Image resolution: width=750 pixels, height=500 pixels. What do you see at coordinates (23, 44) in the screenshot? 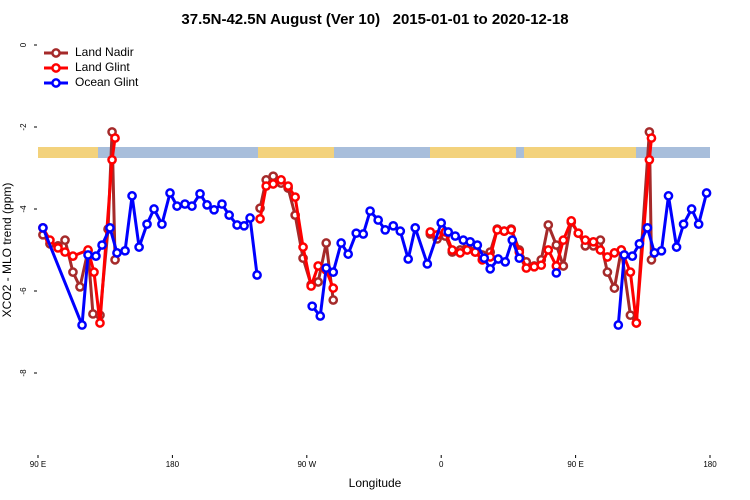
I see `y-tick-label: 0` at bounding box center [23, 44].